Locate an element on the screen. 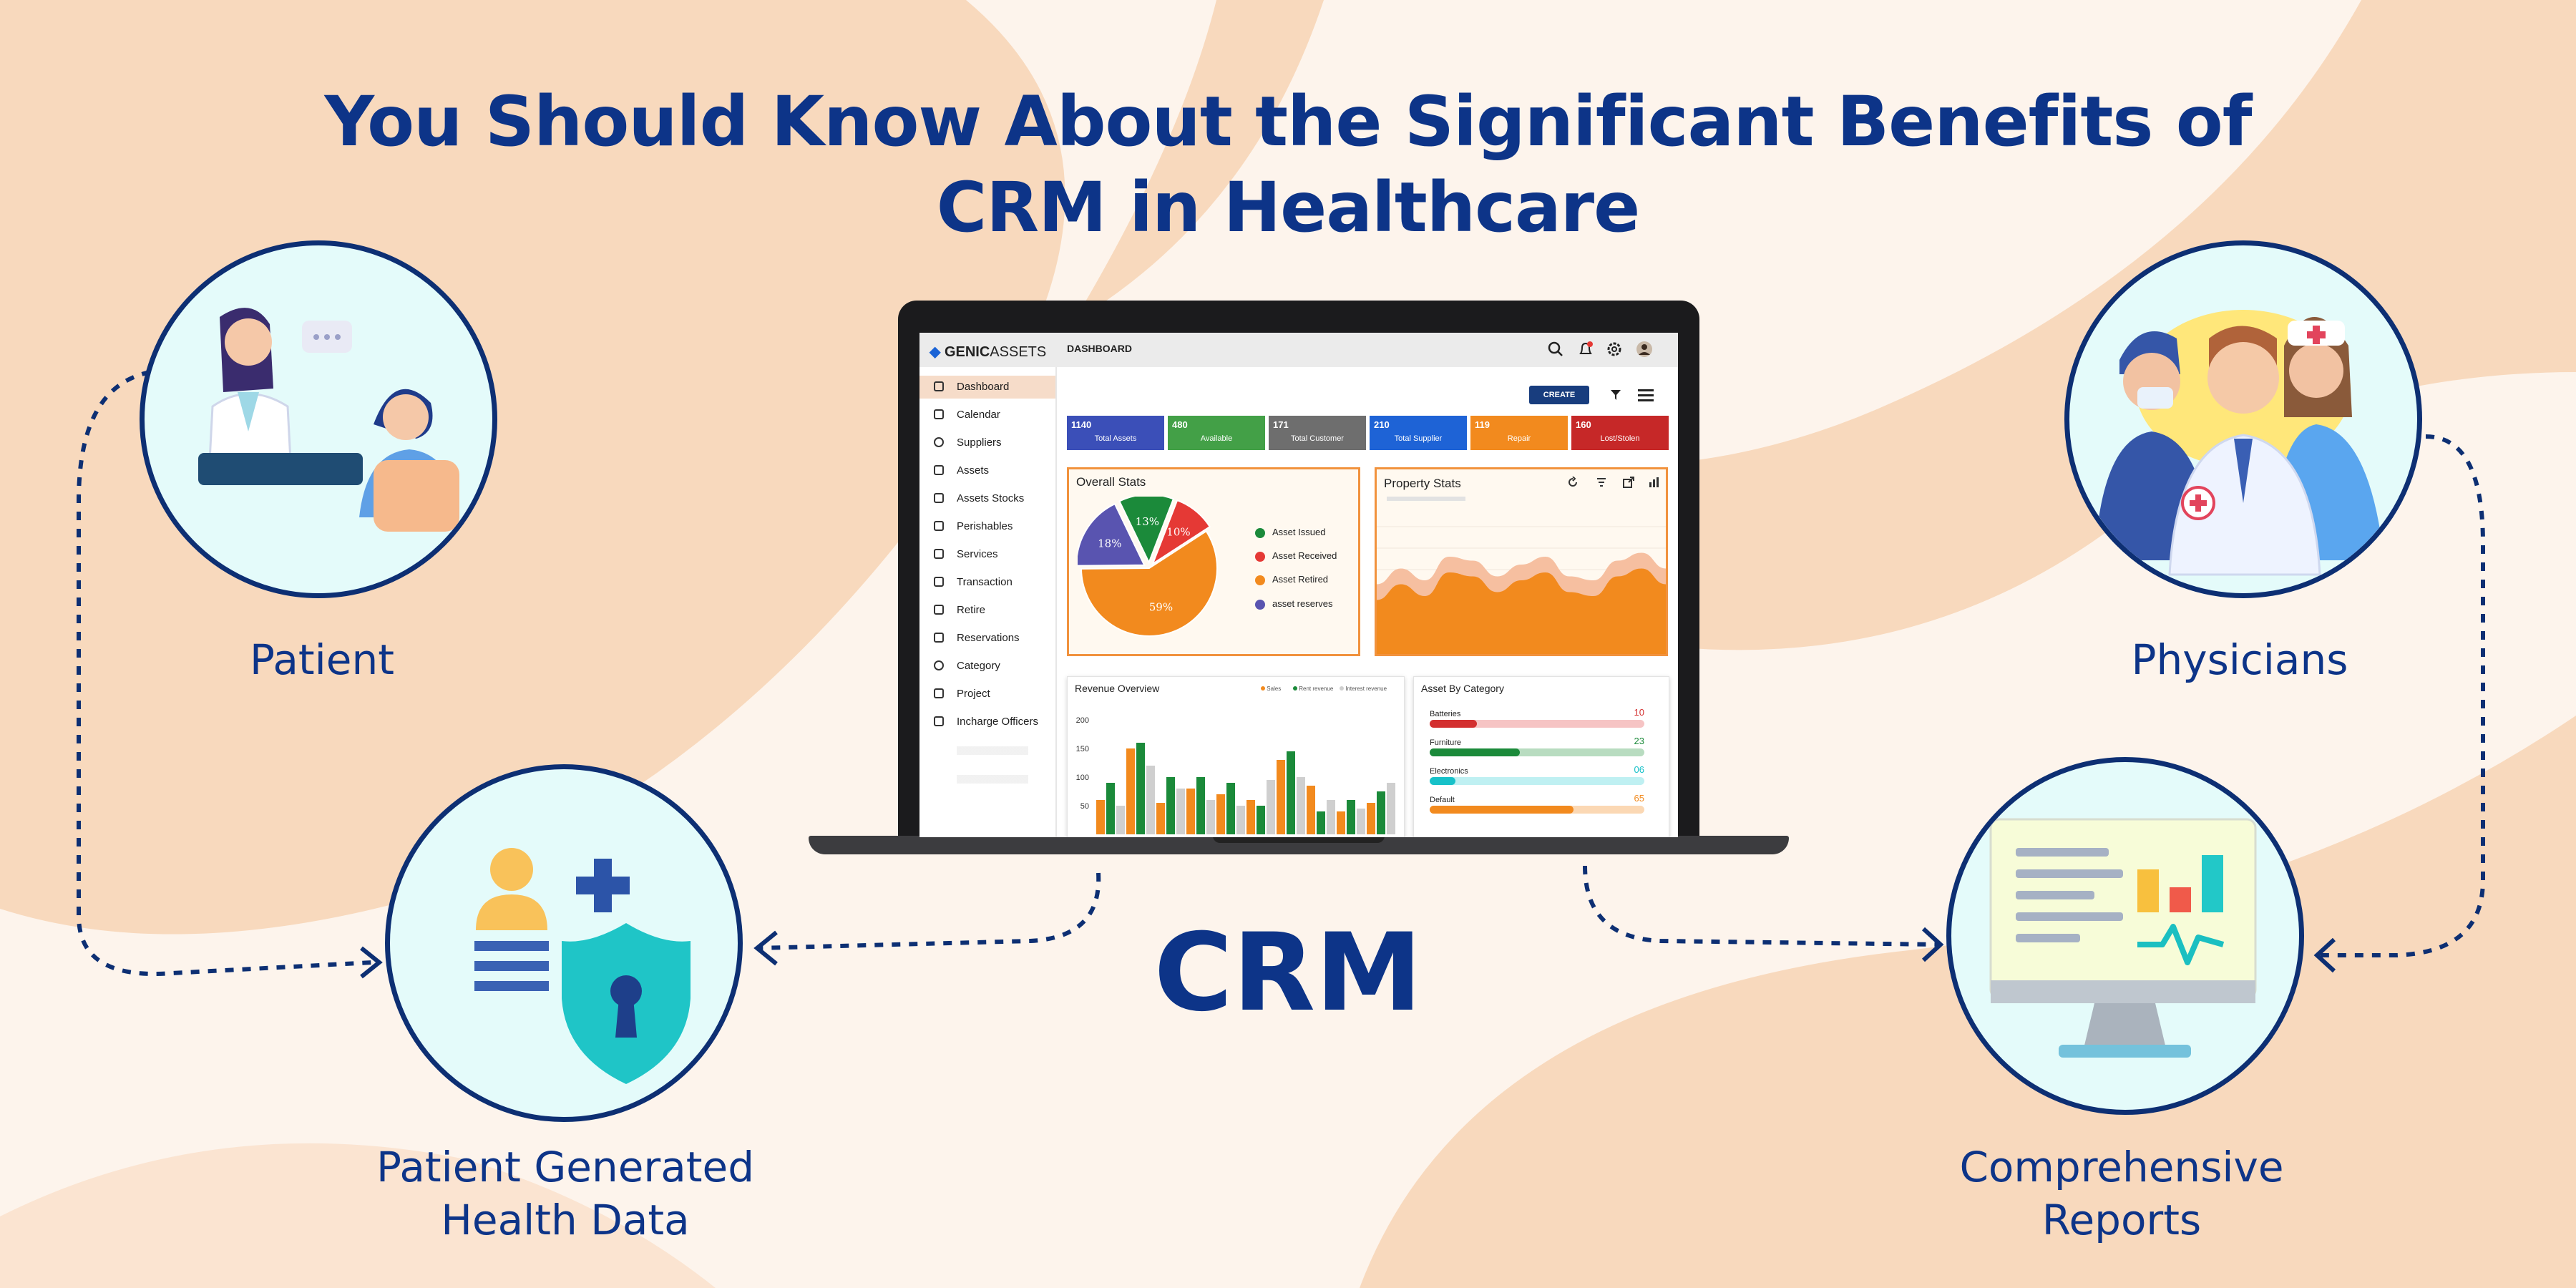 This screenshot has height=1288, width=2576. legend-asset-retired: Asset Retired is located at coordinates (1291, 579).